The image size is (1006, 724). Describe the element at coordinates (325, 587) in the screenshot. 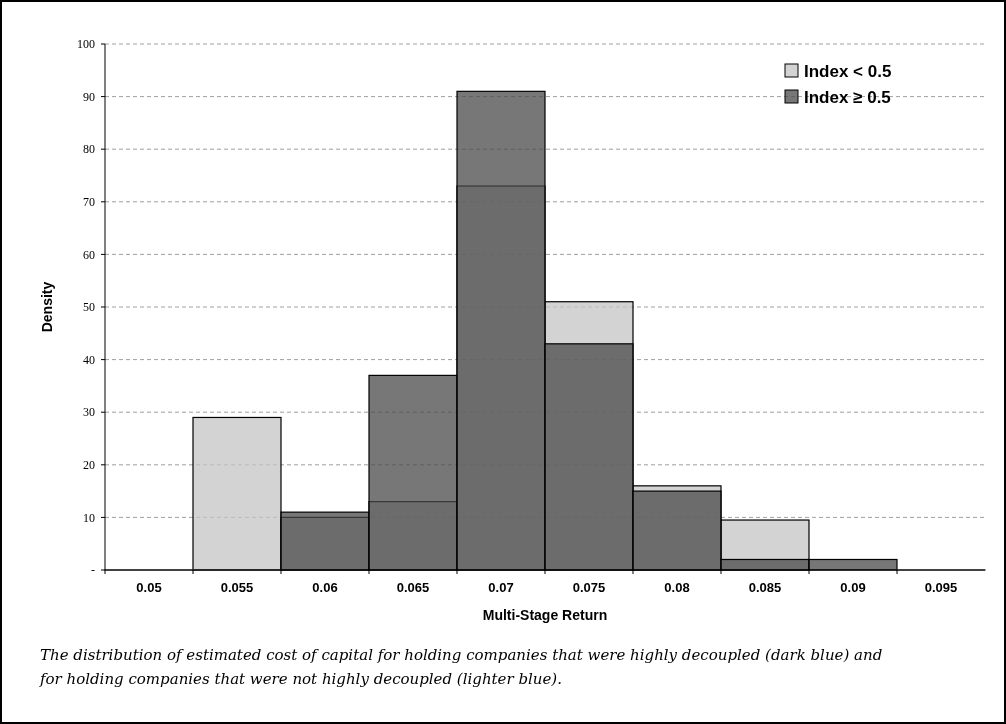

I see `x-tick-label: 0.06` at that location.